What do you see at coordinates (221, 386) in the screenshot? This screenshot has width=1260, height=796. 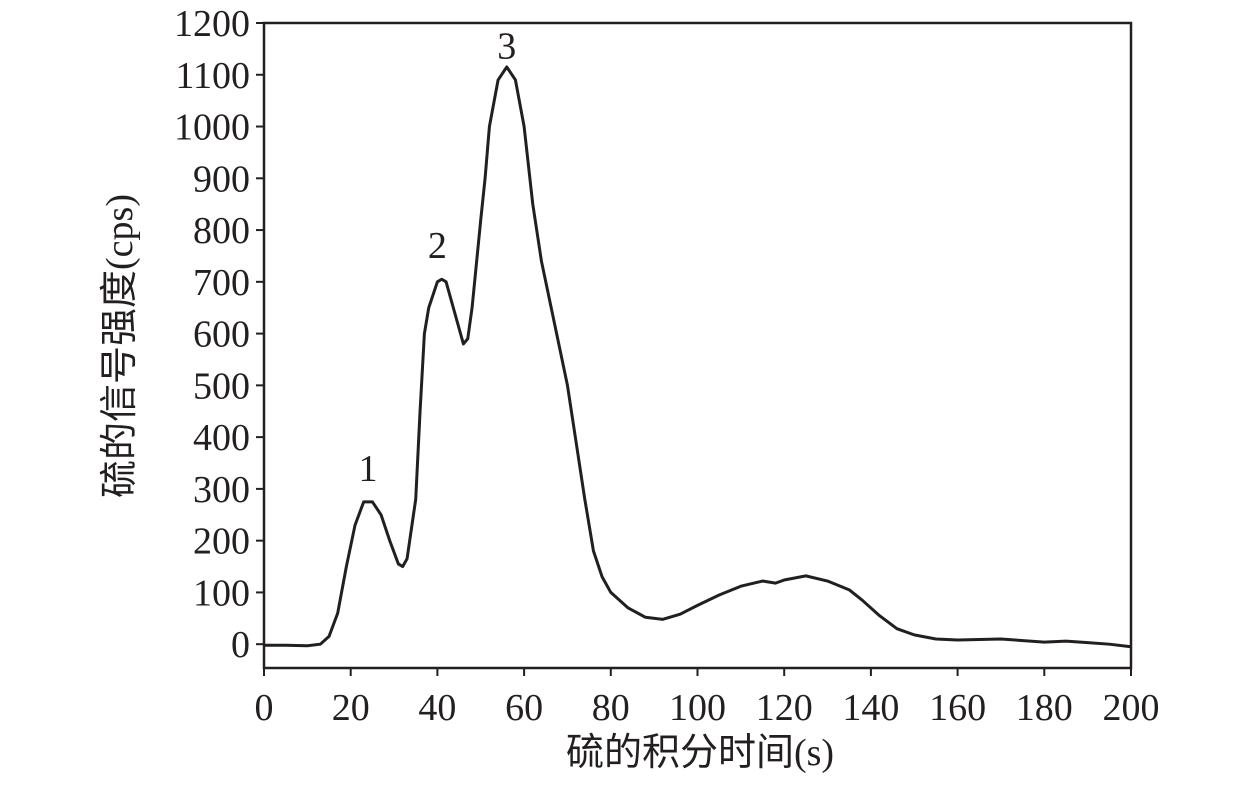 I see `y-tick-label: 500` at bounding box center [221, 386].